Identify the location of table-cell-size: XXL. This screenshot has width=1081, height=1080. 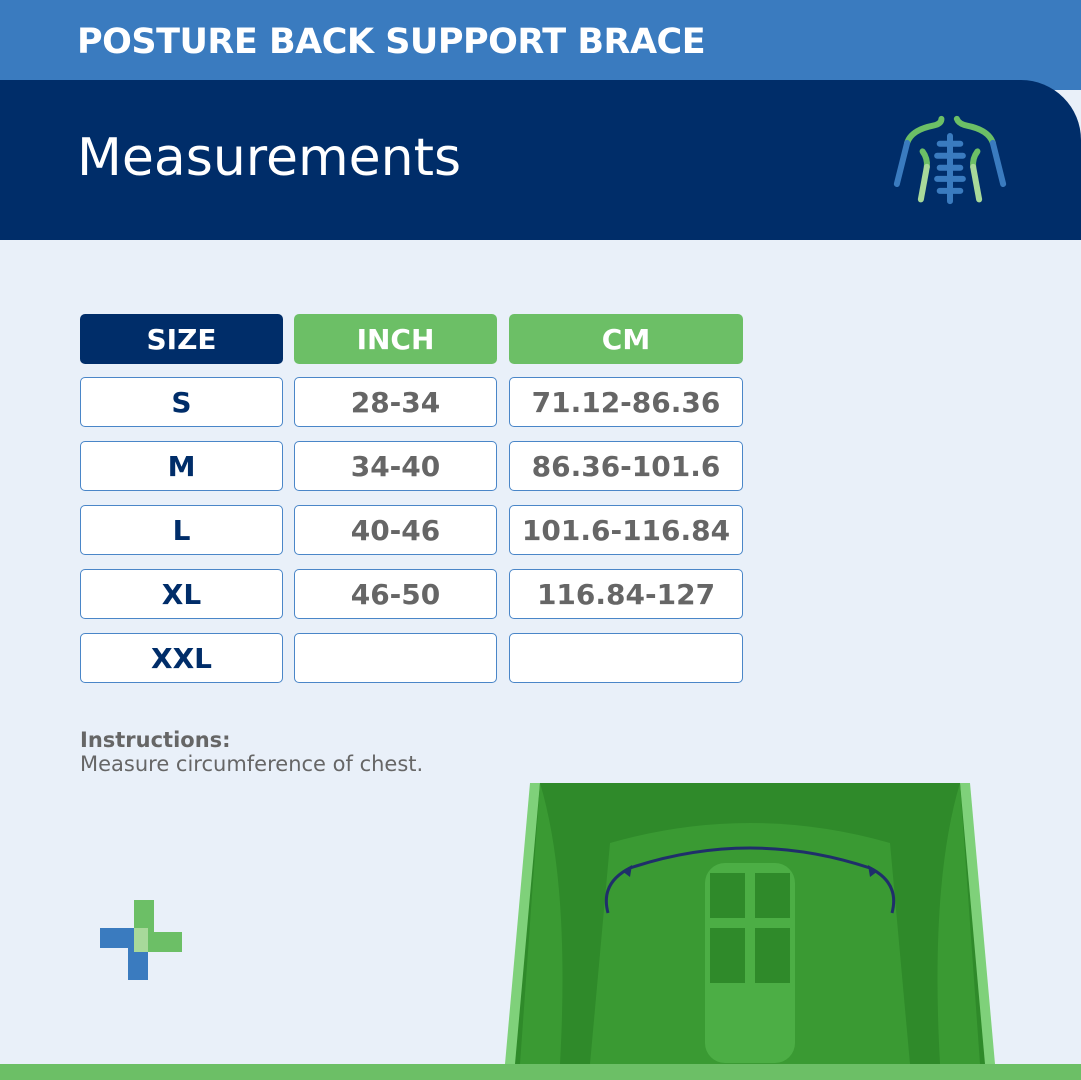
(181, 658).